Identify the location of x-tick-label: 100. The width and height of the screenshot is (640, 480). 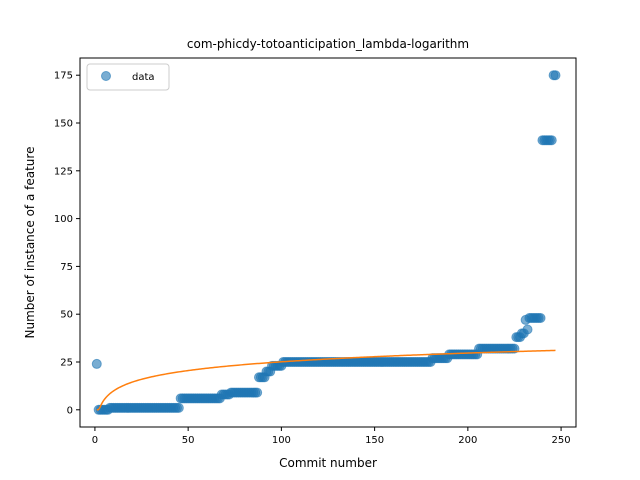
(281, 440).